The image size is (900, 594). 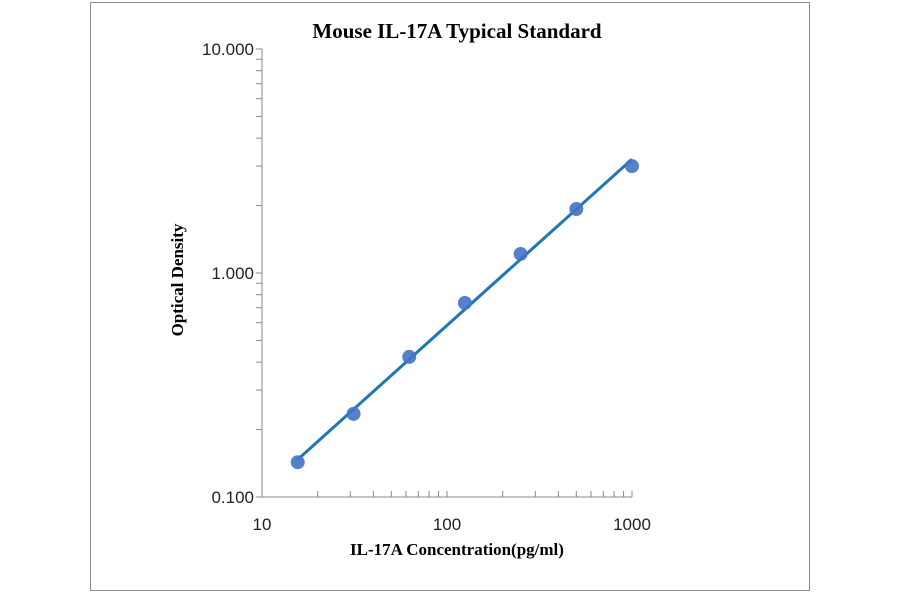 What do you see at coordinates (232, 273) in the screenshot?
I see `y-tick-label: 1.000` at bounding box center [232, 273].